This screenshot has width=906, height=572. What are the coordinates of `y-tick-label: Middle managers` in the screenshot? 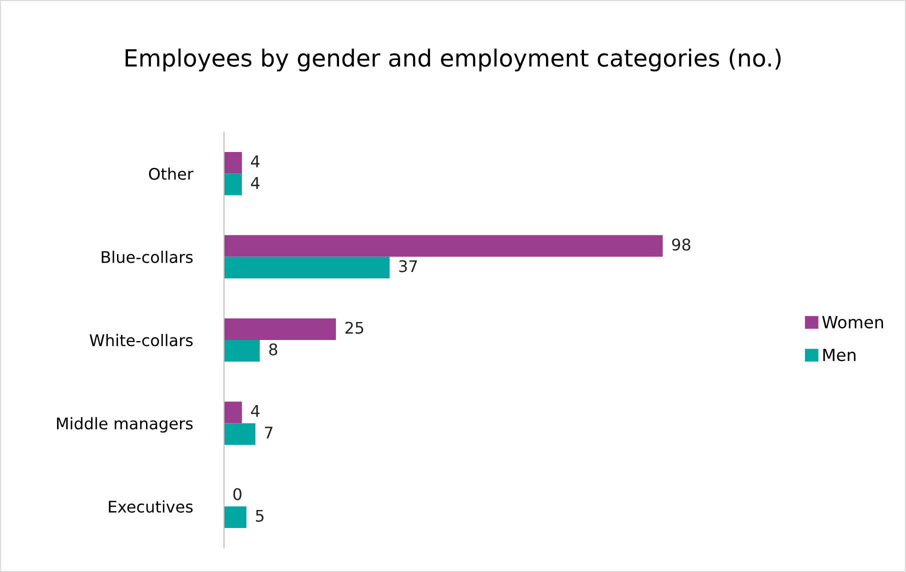 It's located at (125, 425).